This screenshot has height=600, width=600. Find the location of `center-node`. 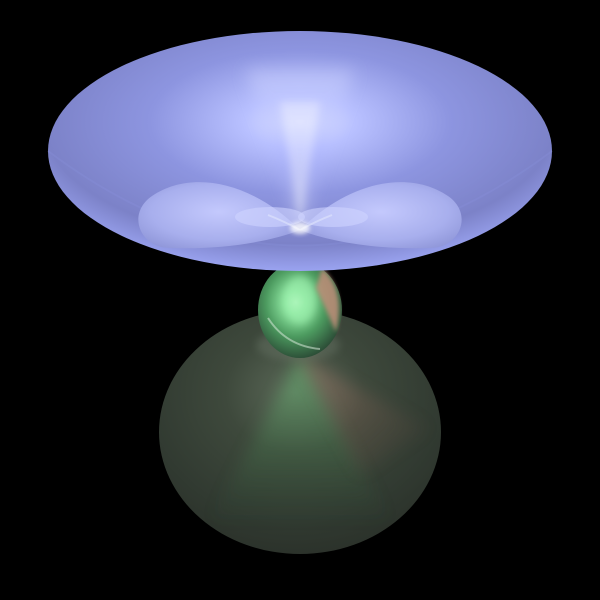

center-node is located at coordinates (300, 228).